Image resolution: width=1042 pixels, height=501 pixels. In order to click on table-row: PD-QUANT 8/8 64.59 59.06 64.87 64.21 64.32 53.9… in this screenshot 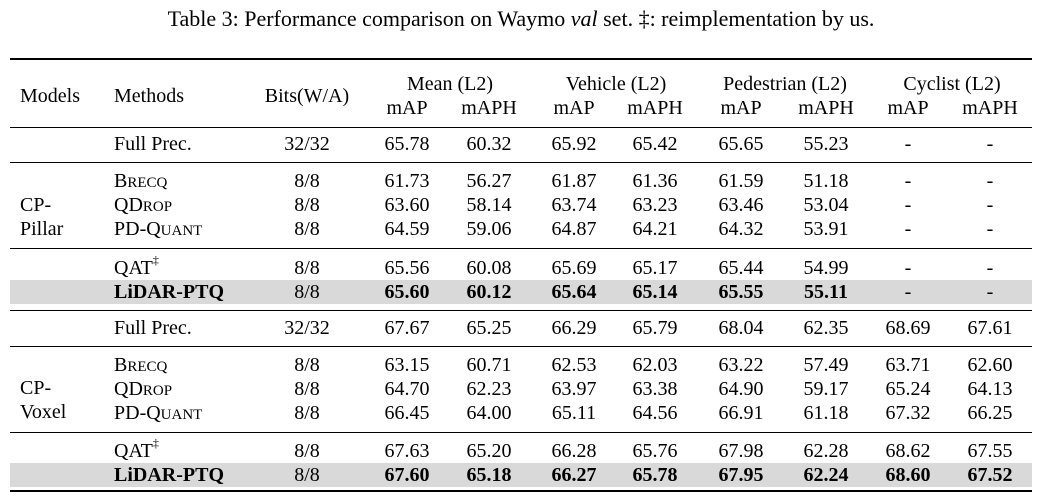, I will do `click(521, 229)`.